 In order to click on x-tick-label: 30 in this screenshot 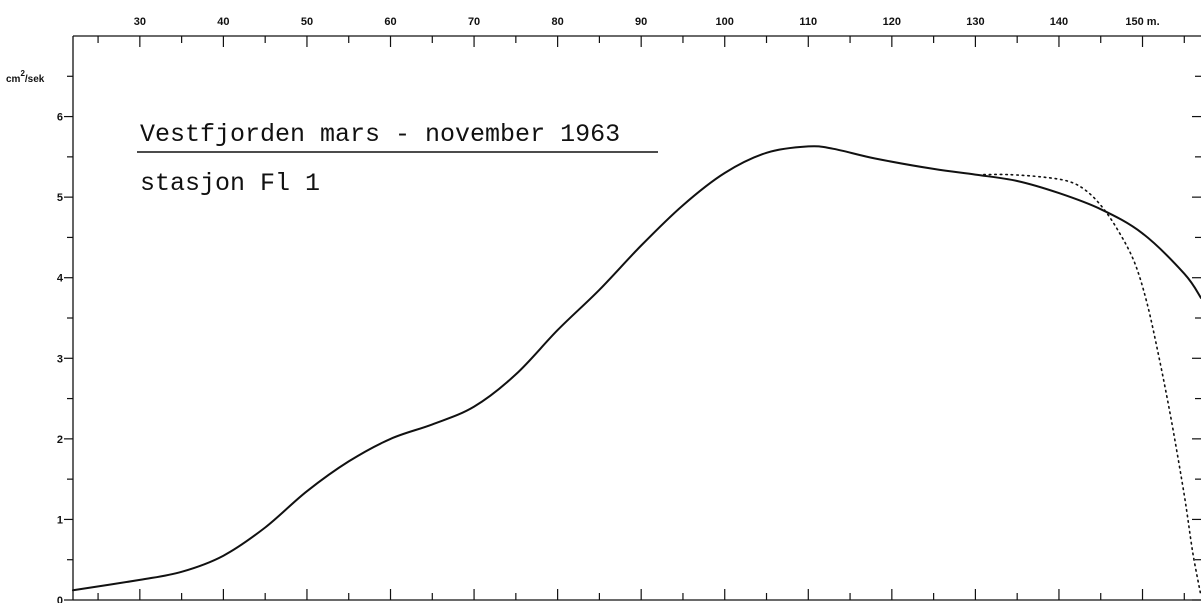, I will do `click(140, 22)`.